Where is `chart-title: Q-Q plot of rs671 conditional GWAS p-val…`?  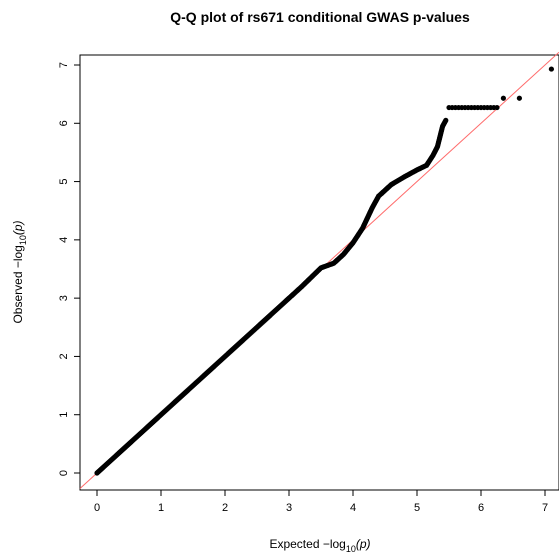
chart-title: Q-Q plot of rs671 conditional GWAS p-val… is located at coordinates (320, 17).